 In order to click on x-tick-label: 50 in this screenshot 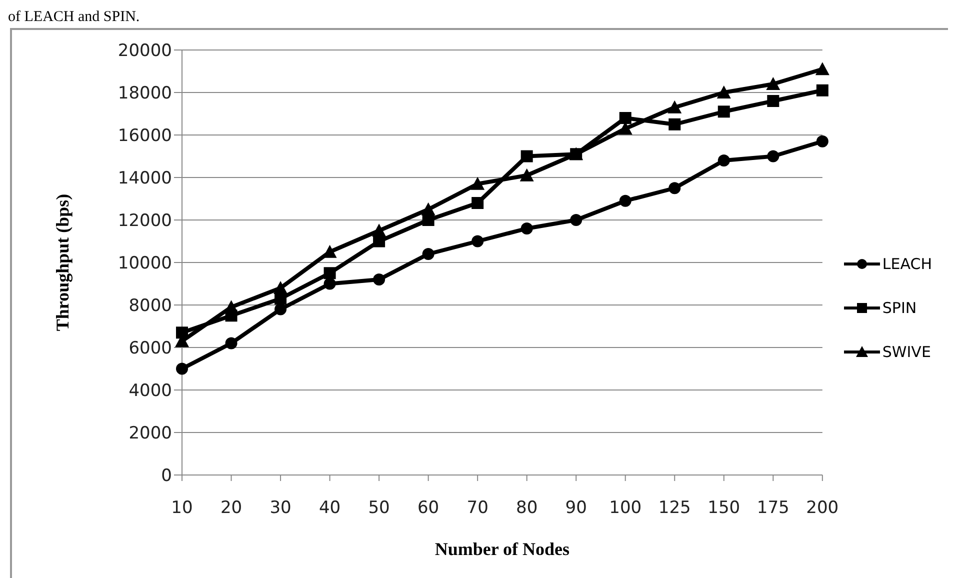, I will do `click(379, 508)`.